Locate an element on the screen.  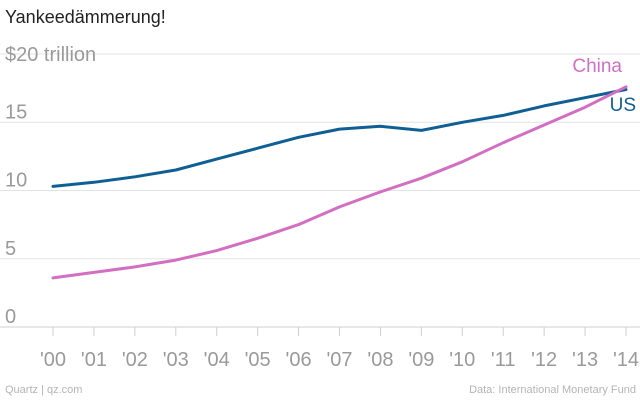
x-tick-label: '12 is located at coordinates (544, 360).